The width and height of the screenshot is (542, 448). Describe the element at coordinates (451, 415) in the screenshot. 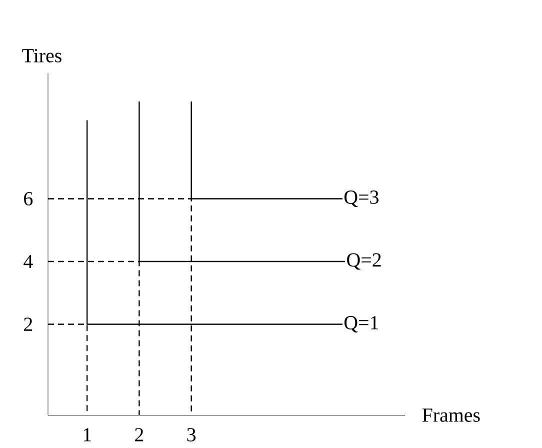

I see `x-axis-title: Frames` at that location.